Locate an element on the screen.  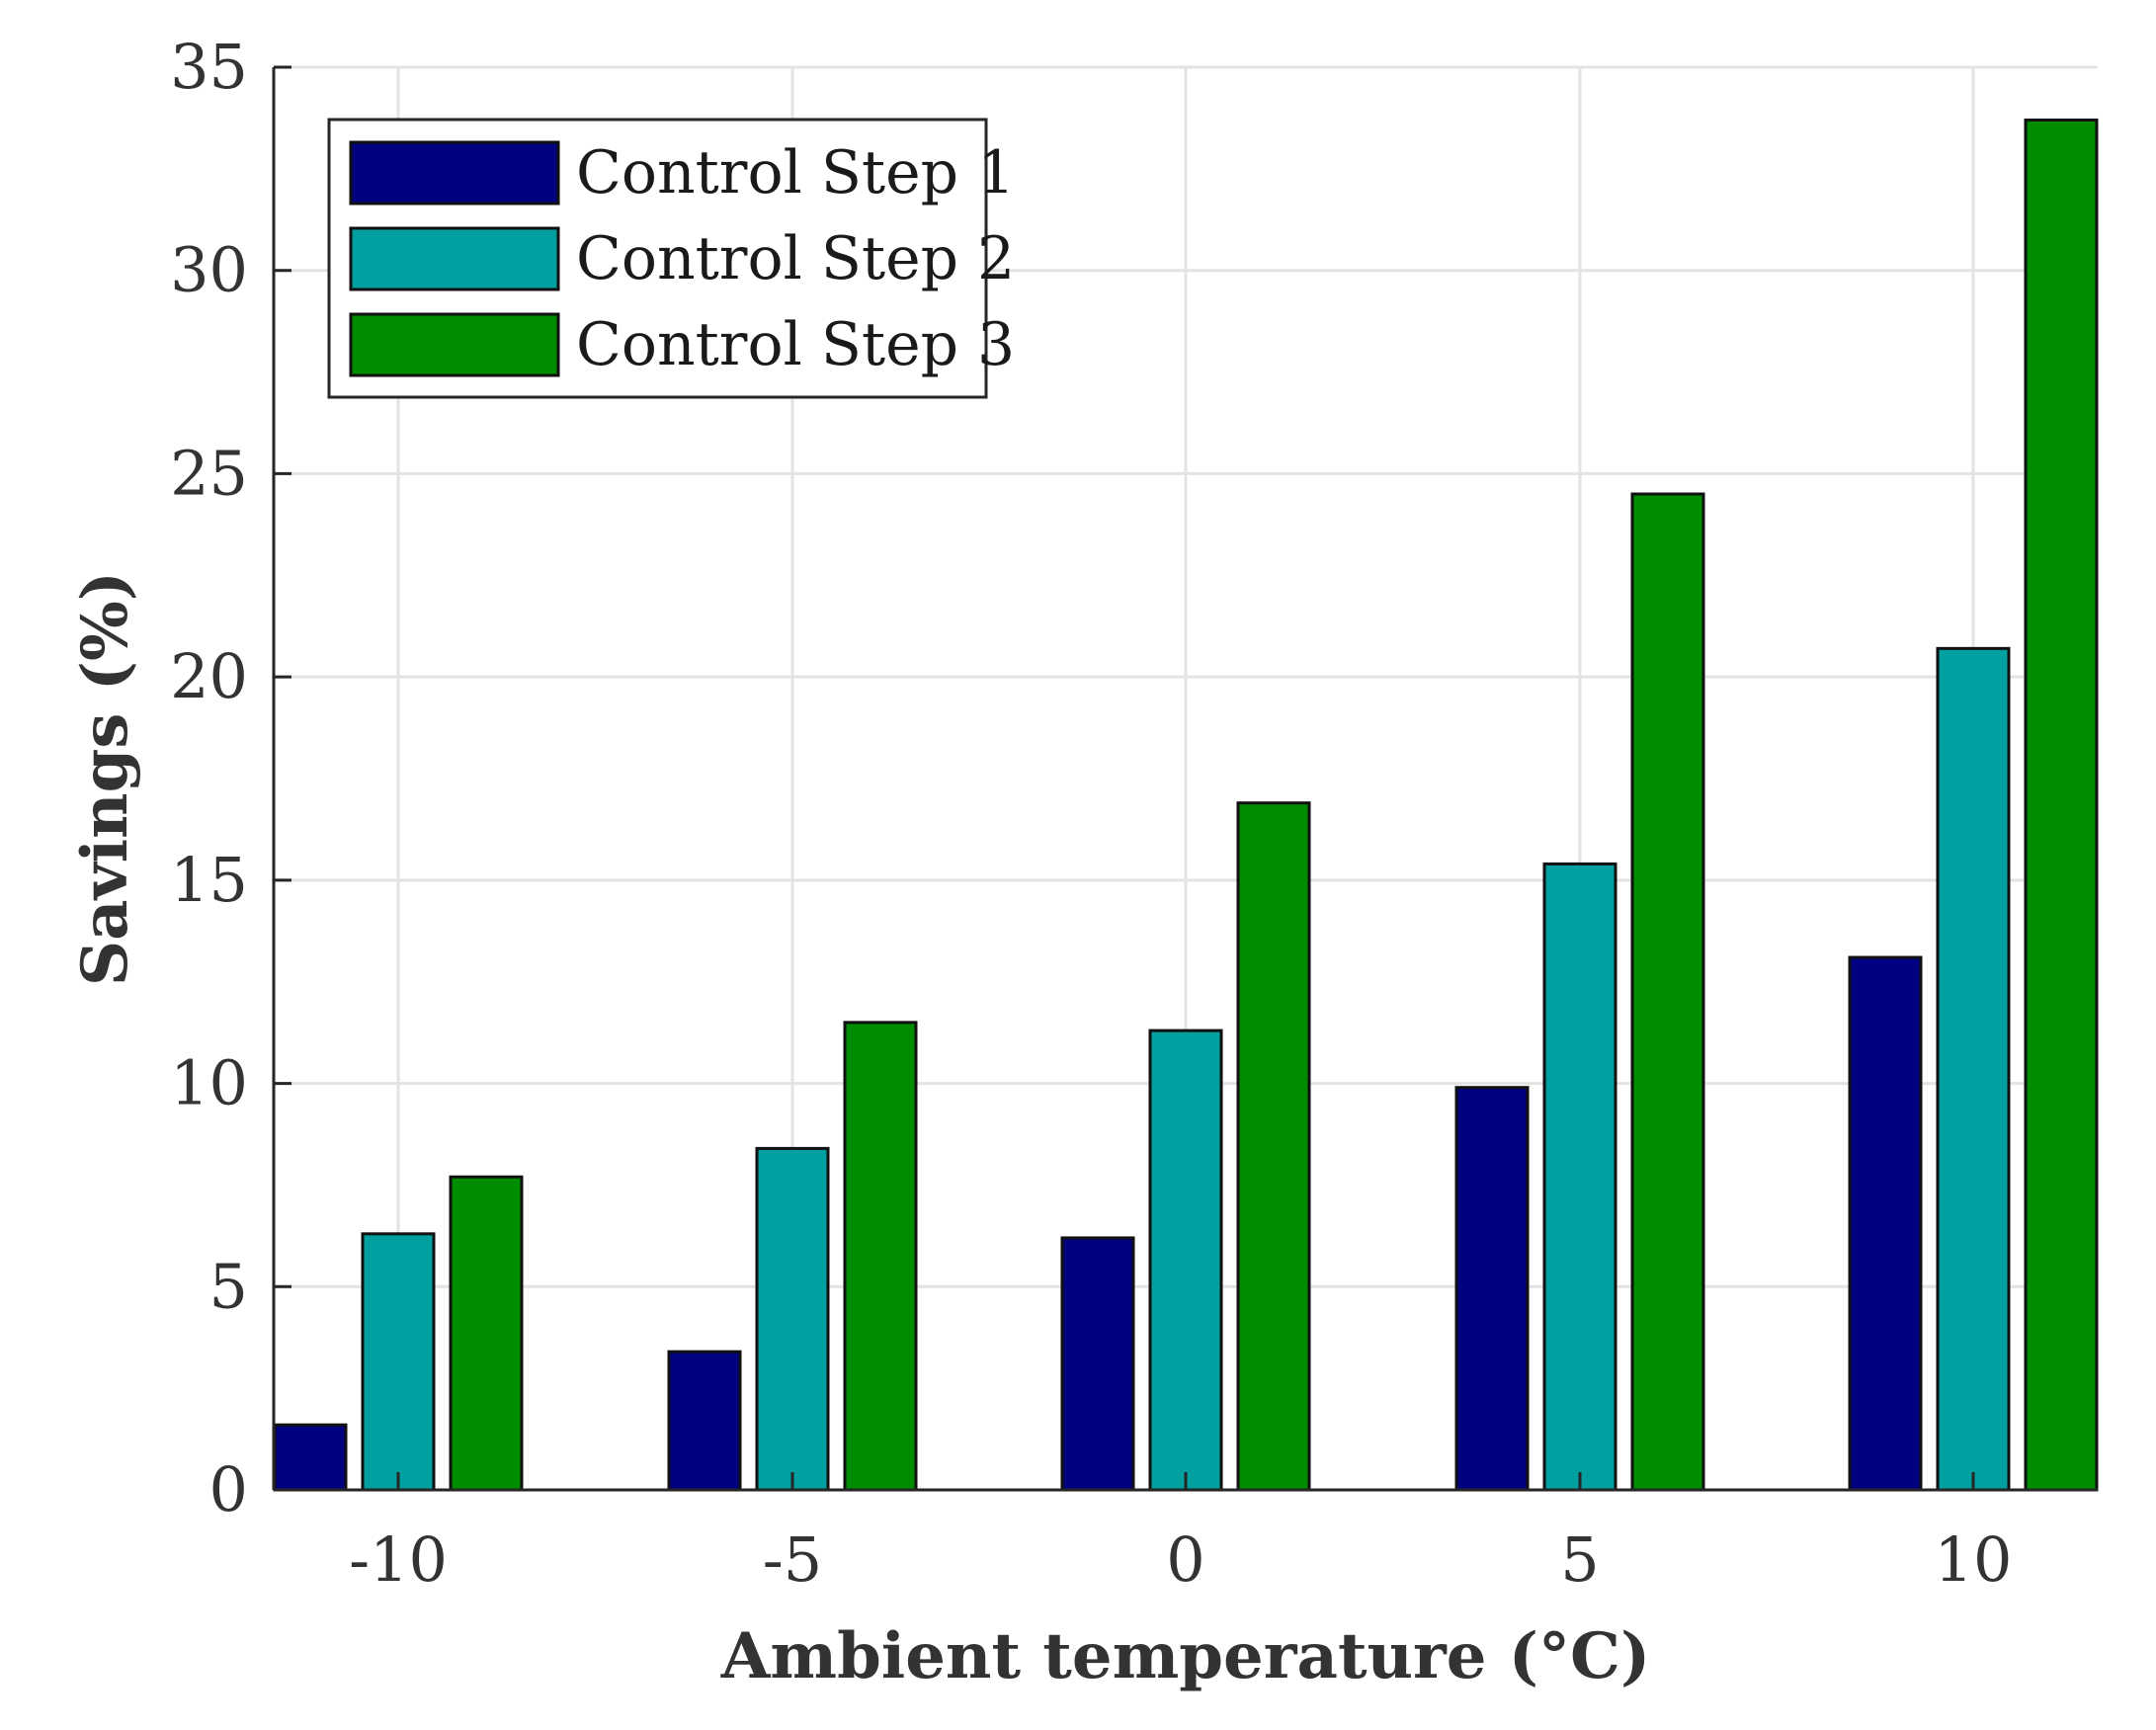
y-tick-label: 0 is located at coordinates (228, 1489).